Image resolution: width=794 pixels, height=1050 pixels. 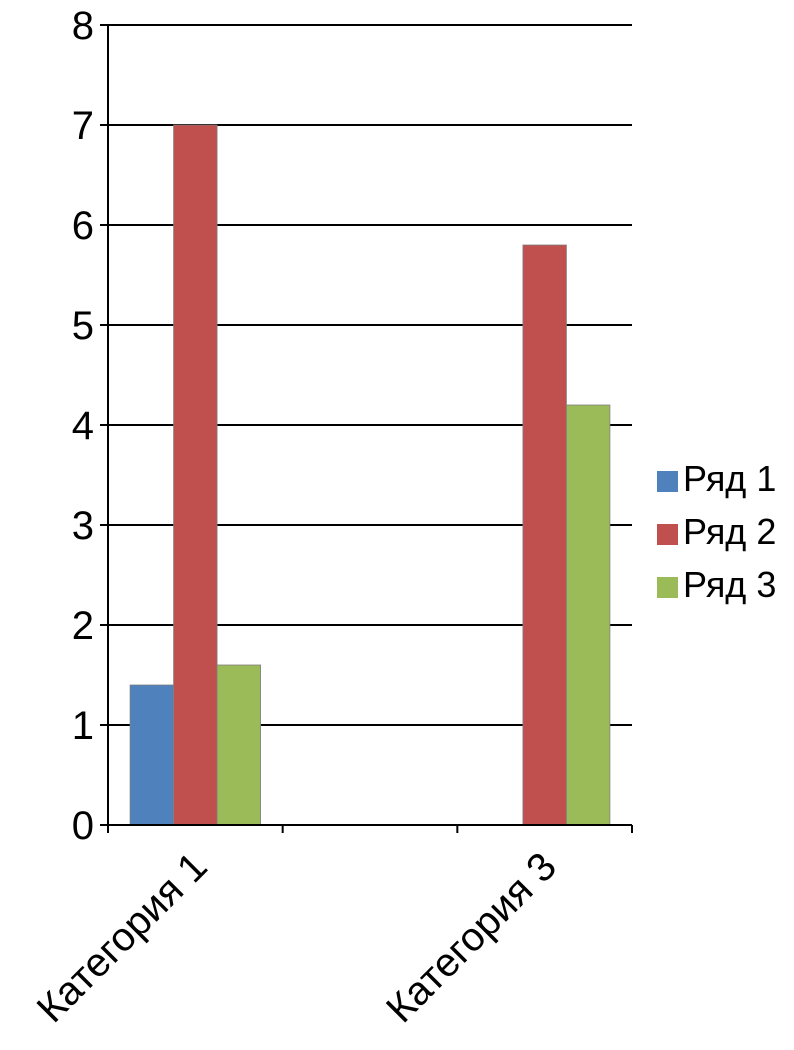 I want to click on y-tick-labels: 0 1 2 3 4 5 6 7 8, so click(x=83, y=426).